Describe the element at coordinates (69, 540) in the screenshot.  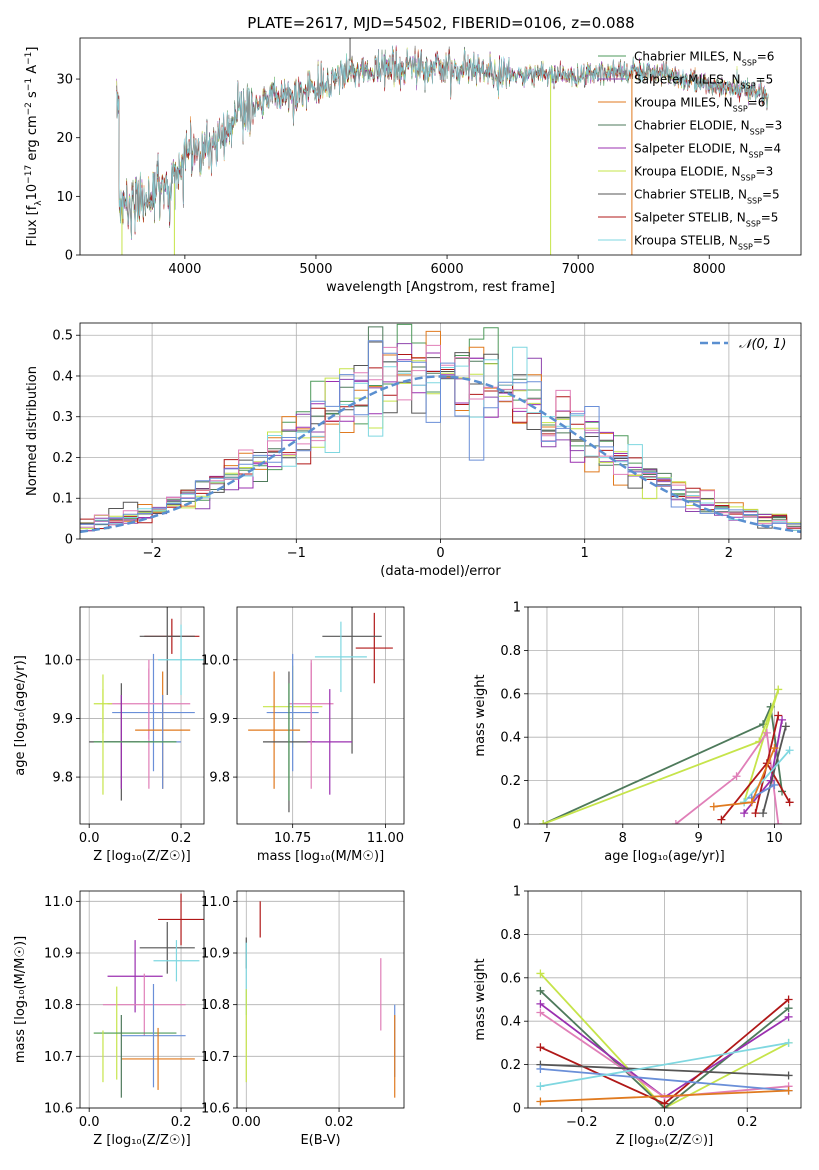
I see `y-tick-label: 0` at that location.